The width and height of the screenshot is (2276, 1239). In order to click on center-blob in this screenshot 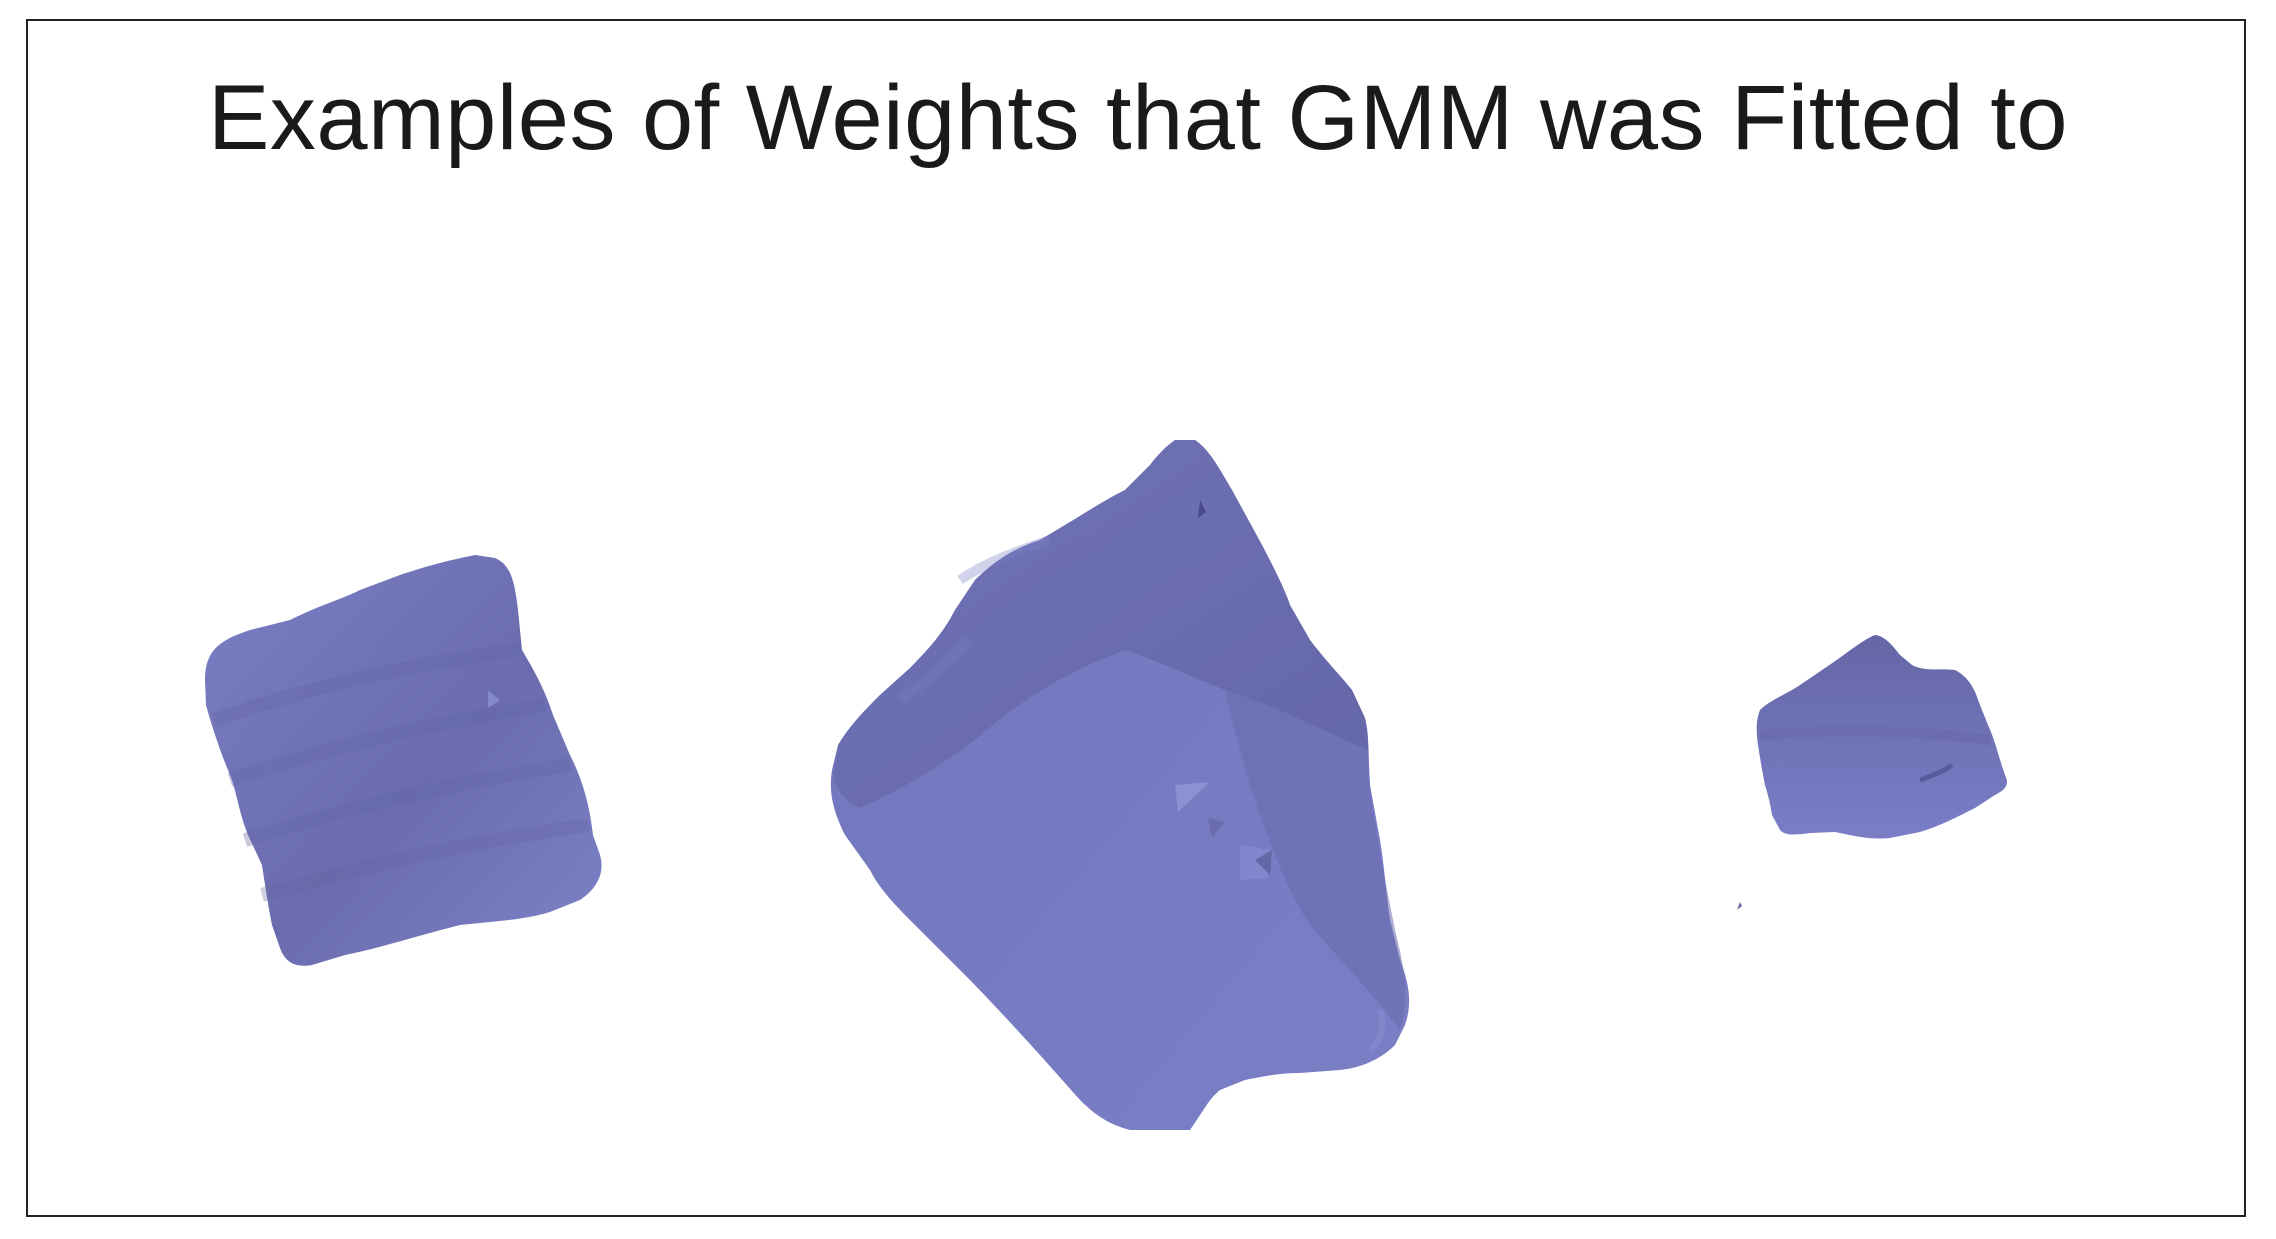, I will do `click(1120, 785)`.